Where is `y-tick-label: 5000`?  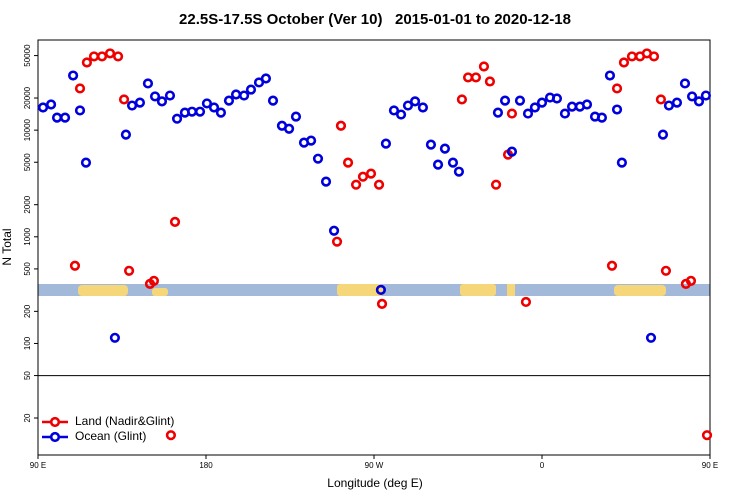 y-tick-label: 5000 is located at coordinates (27, 162).